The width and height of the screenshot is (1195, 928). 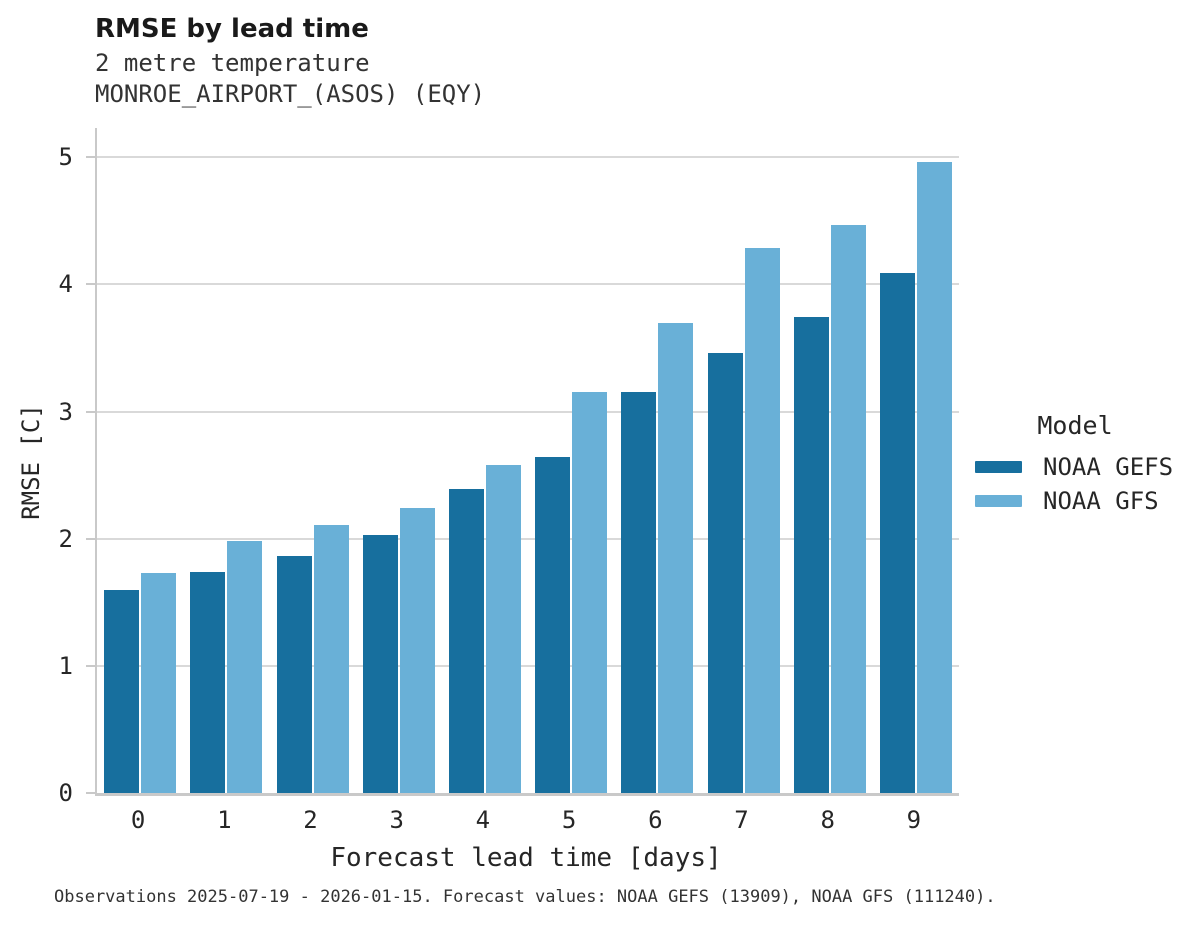 I want to click on x-tick-label-6: 6, so click(x=655, y=820).